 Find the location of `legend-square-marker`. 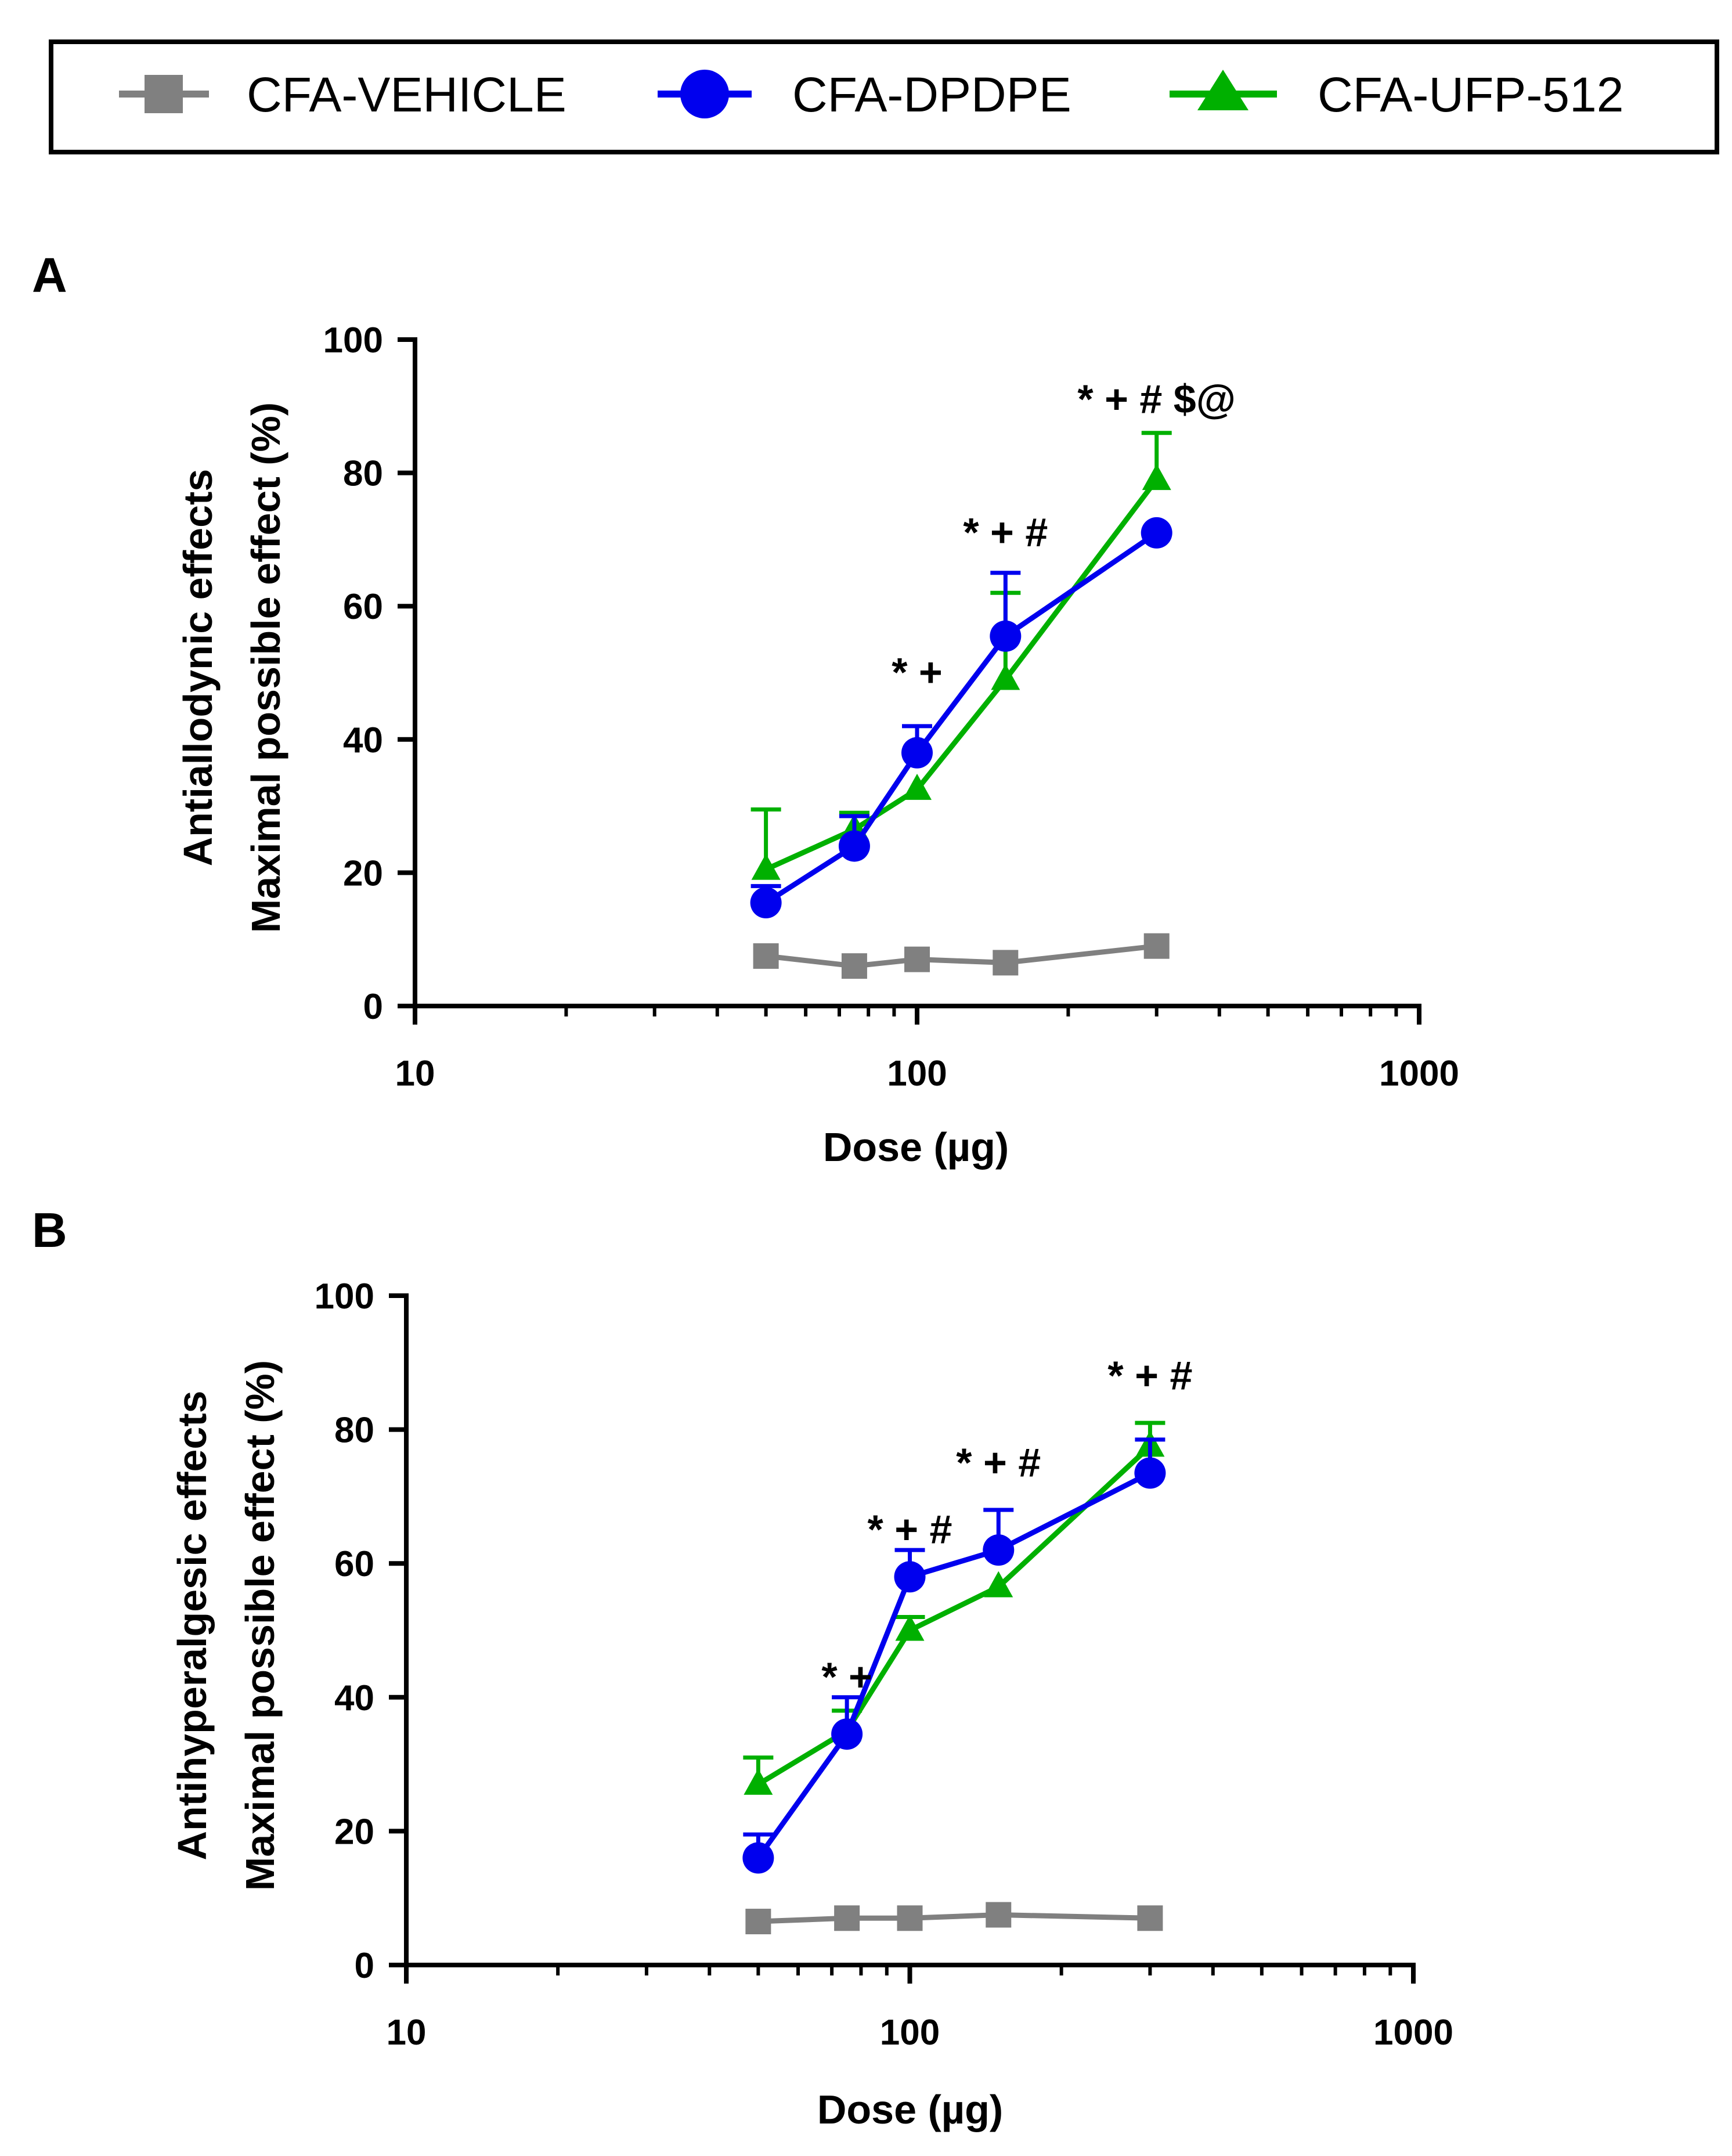

legend-square-marker is located at coordinates (164, 94).